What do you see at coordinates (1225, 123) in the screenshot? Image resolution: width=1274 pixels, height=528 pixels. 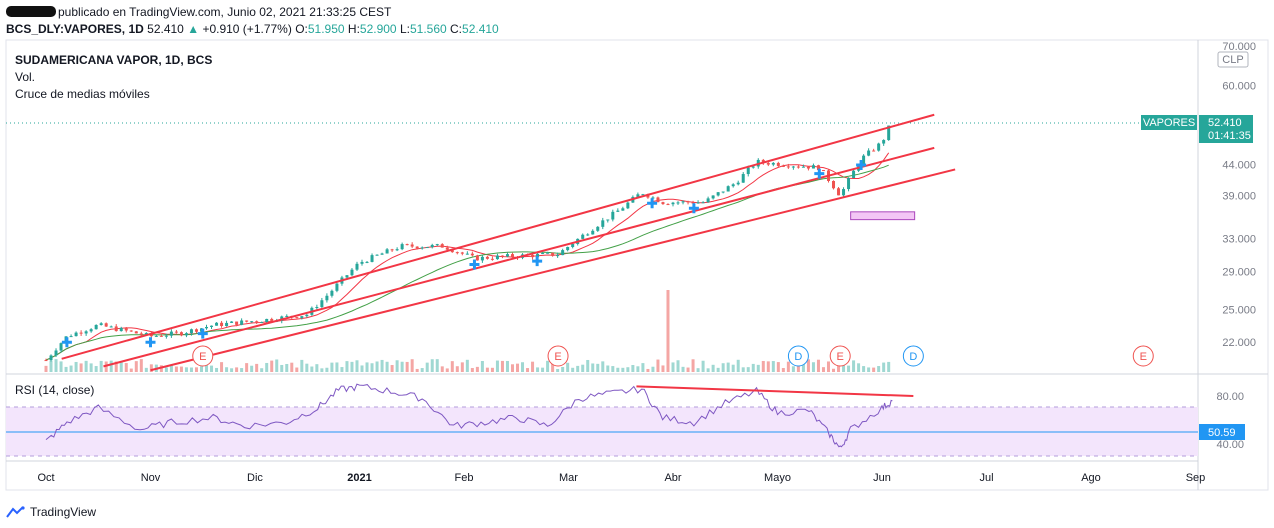 I see `price-tag-value: 52.410` at bounding box center [1225, 123].